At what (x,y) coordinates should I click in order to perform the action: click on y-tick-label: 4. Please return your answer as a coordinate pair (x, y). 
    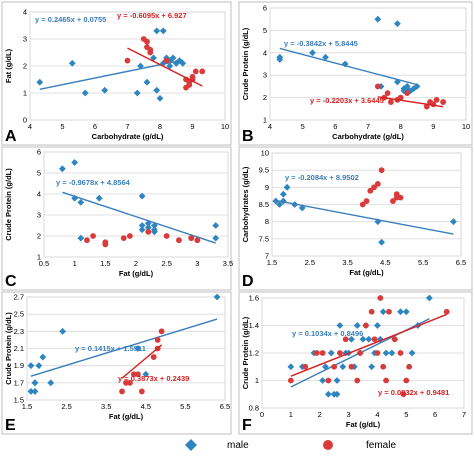
    Looking at the image, I should click on (25, 12).